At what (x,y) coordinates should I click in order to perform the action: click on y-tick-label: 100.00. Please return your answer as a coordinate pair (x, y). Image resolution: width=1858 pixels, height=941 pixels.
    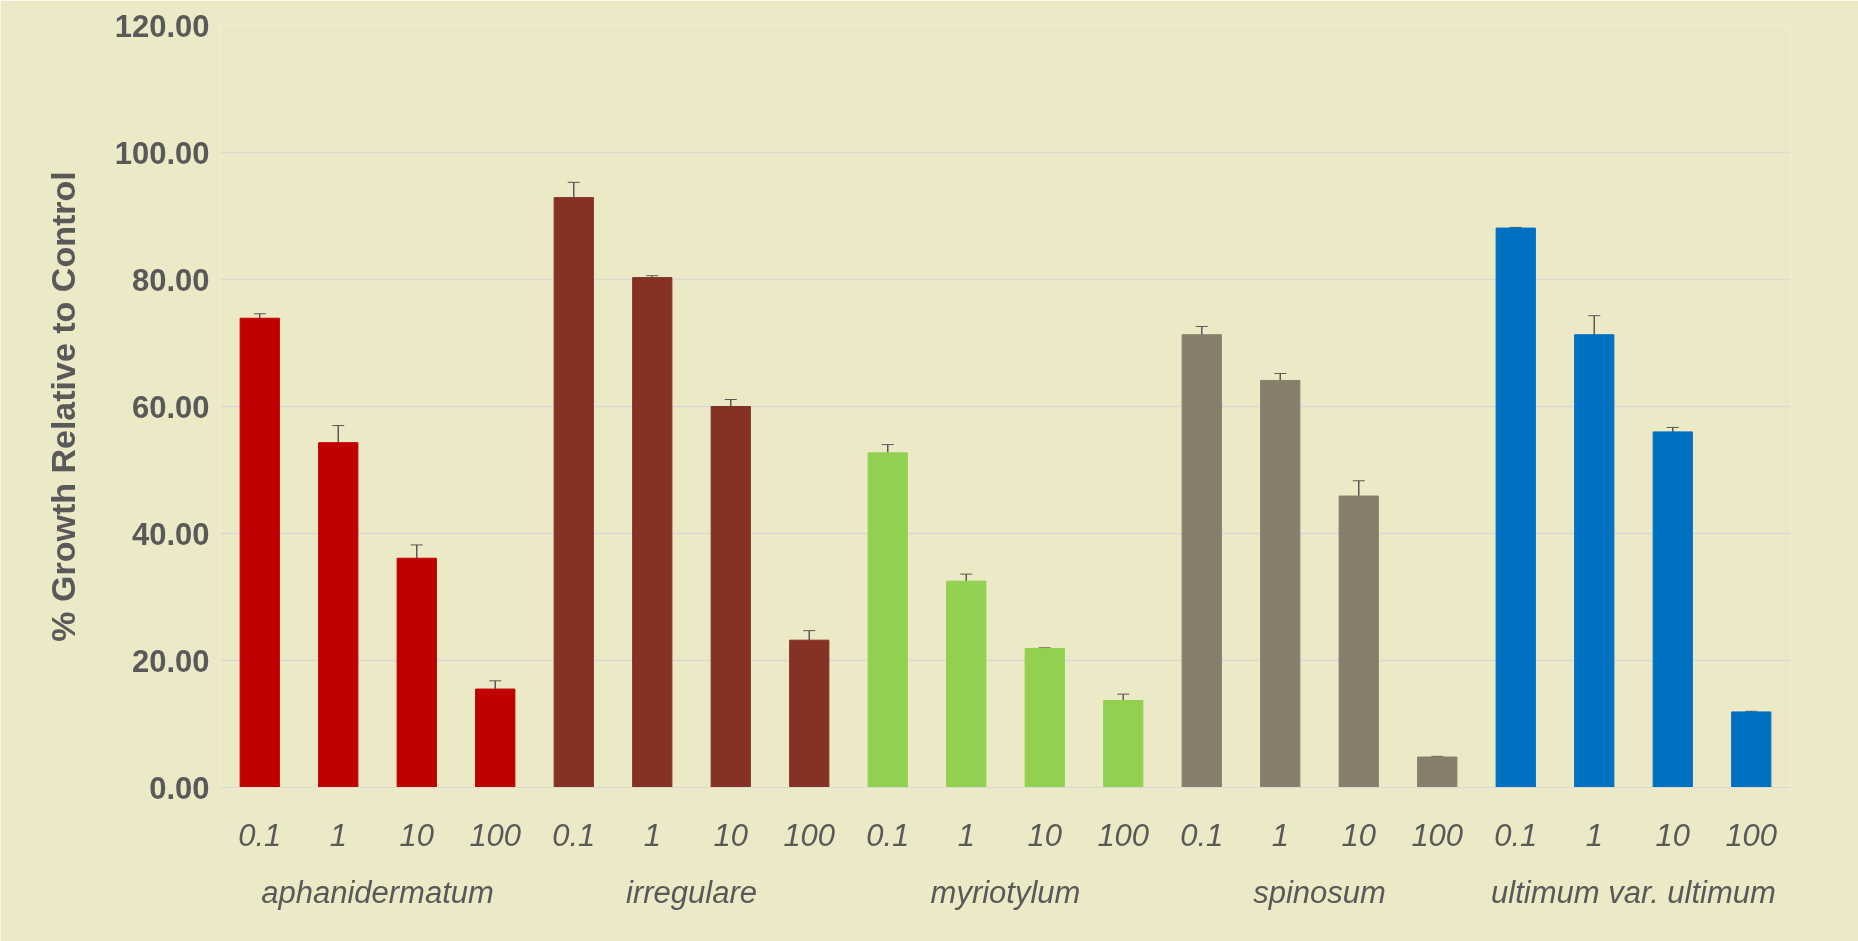
    Looking at the image, I should click on (162, 153).